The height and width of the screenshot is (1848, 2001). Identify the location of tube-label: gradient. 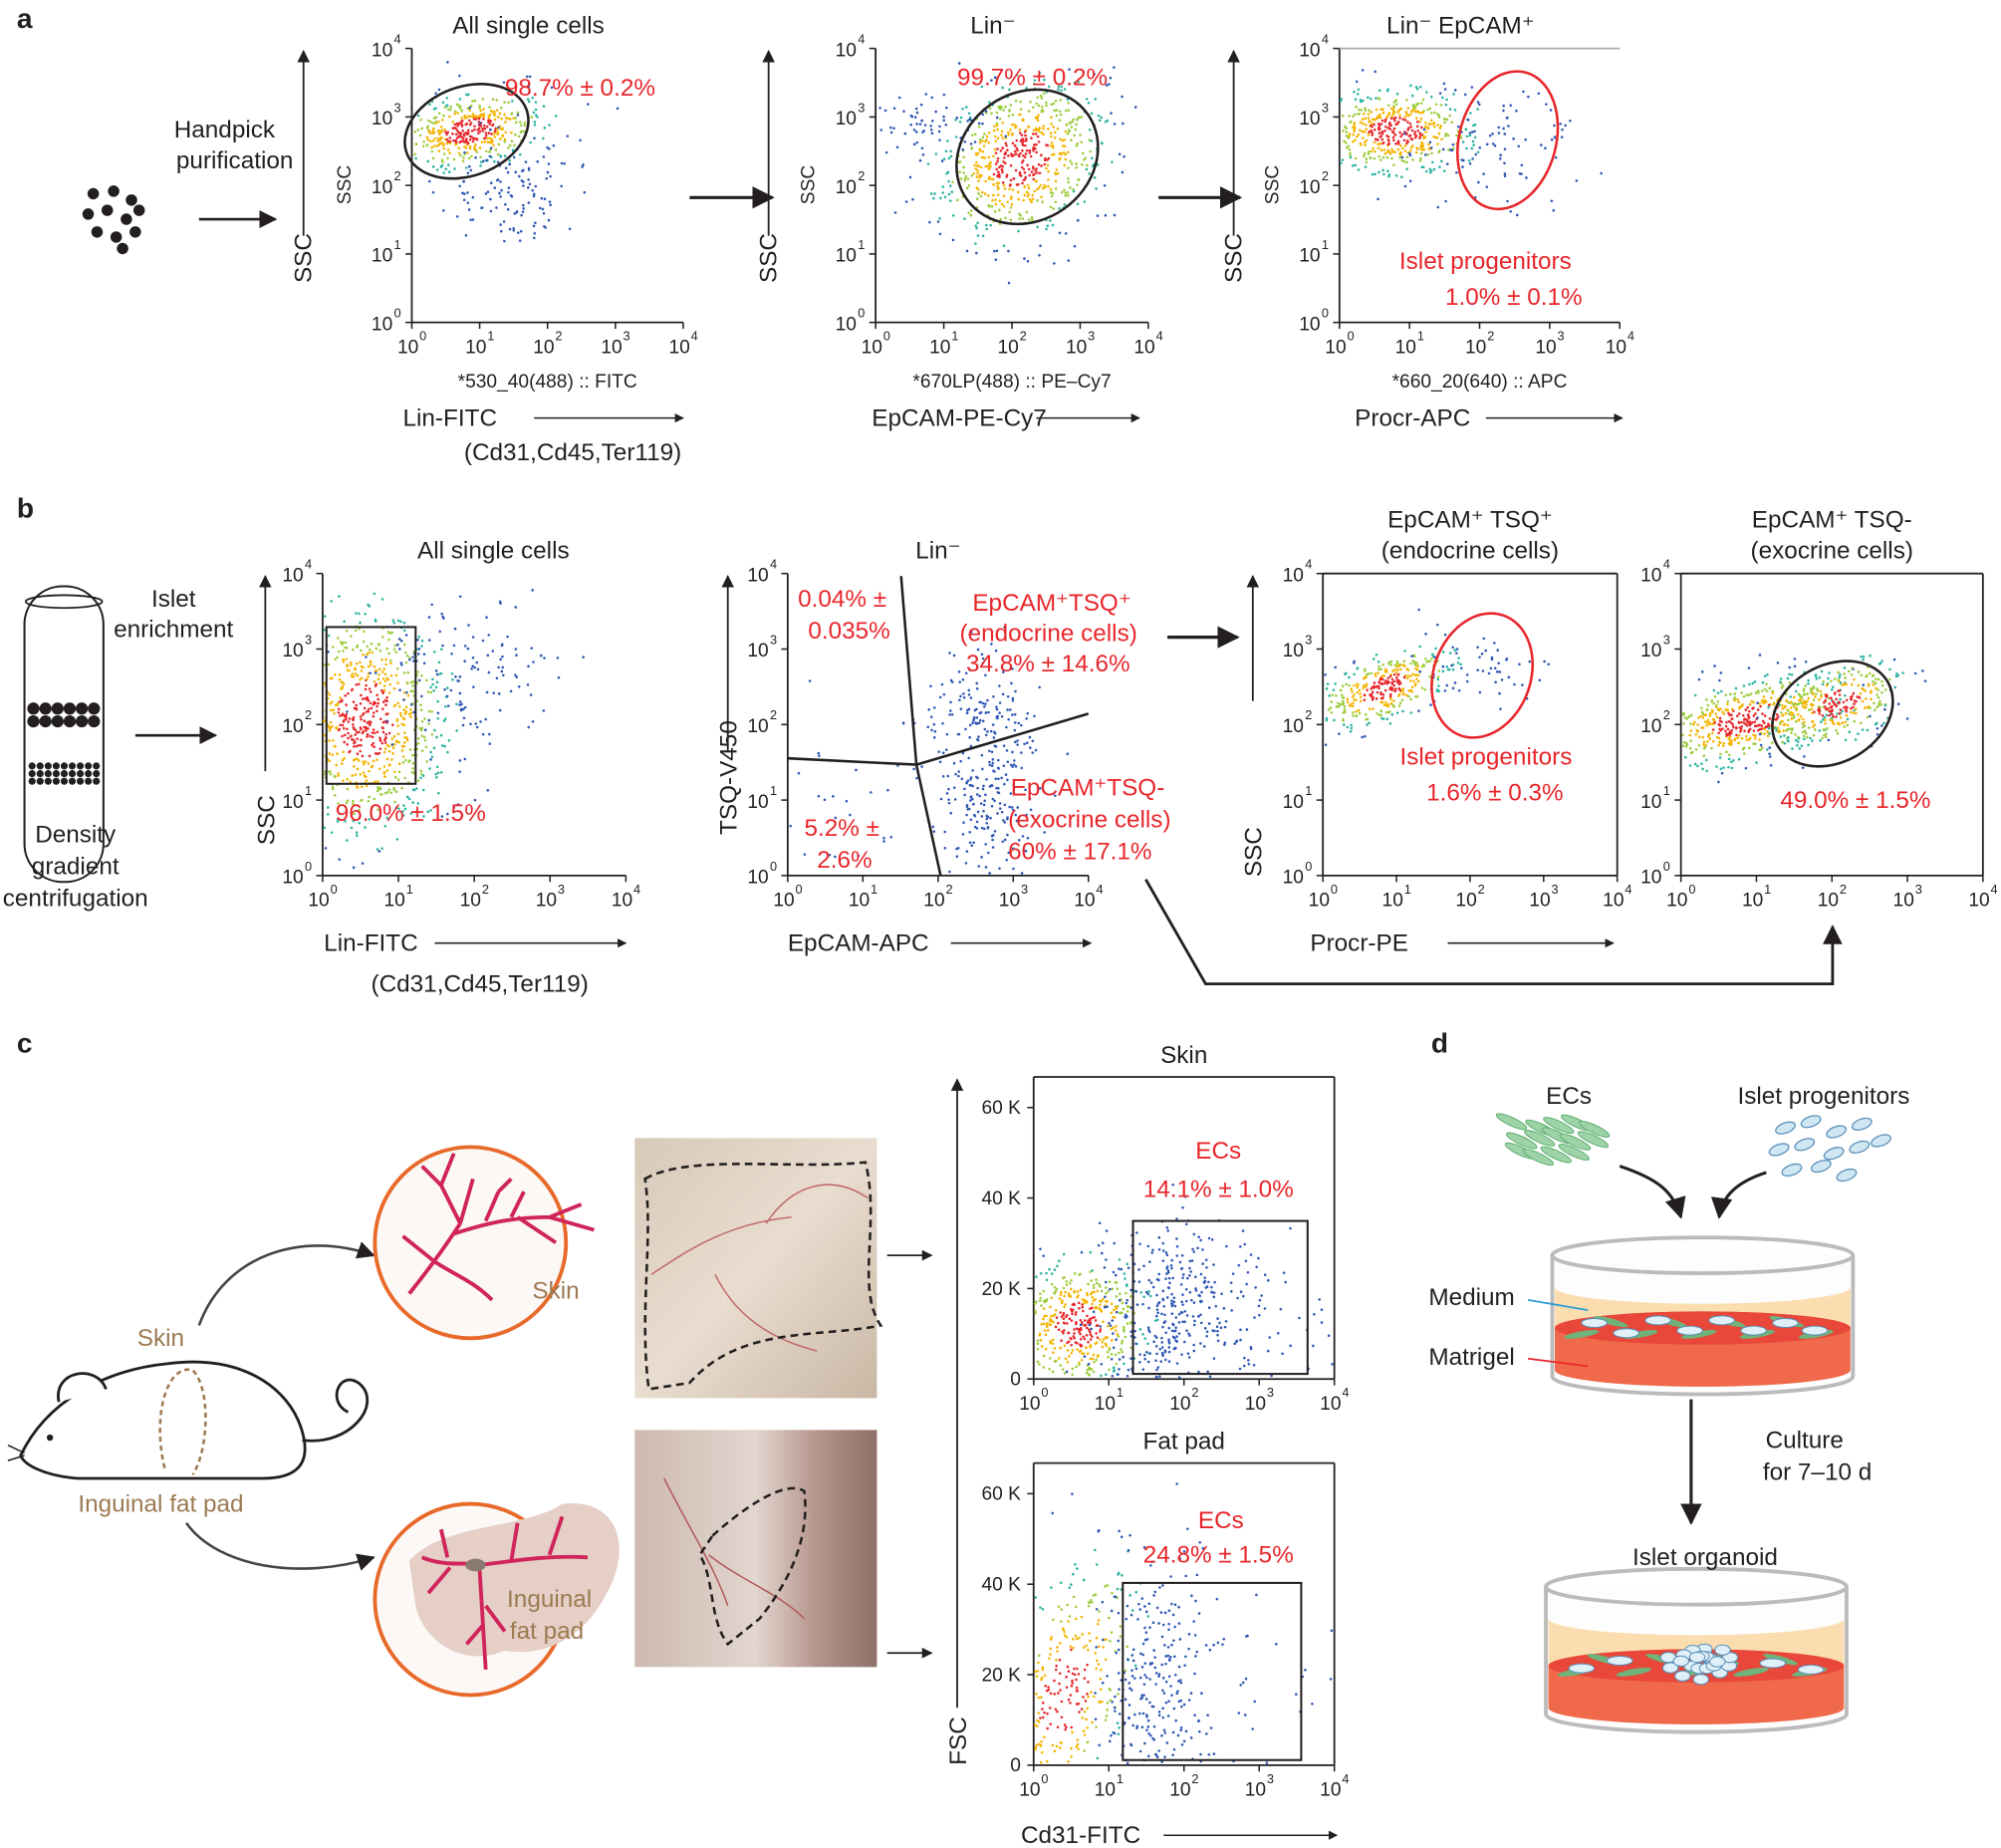
(76, 868).